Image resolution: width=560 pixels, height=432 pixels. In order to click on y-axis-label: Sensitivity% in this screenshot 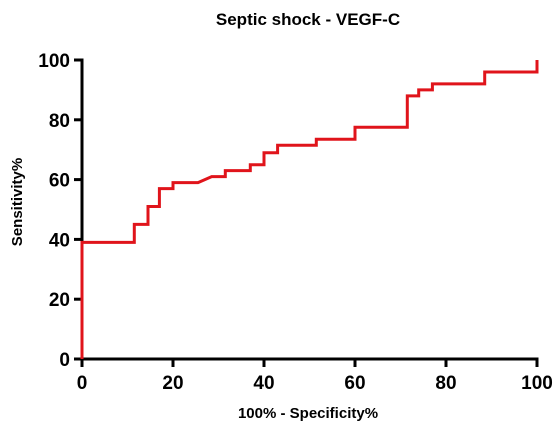, I will do `click(17, 202)`.